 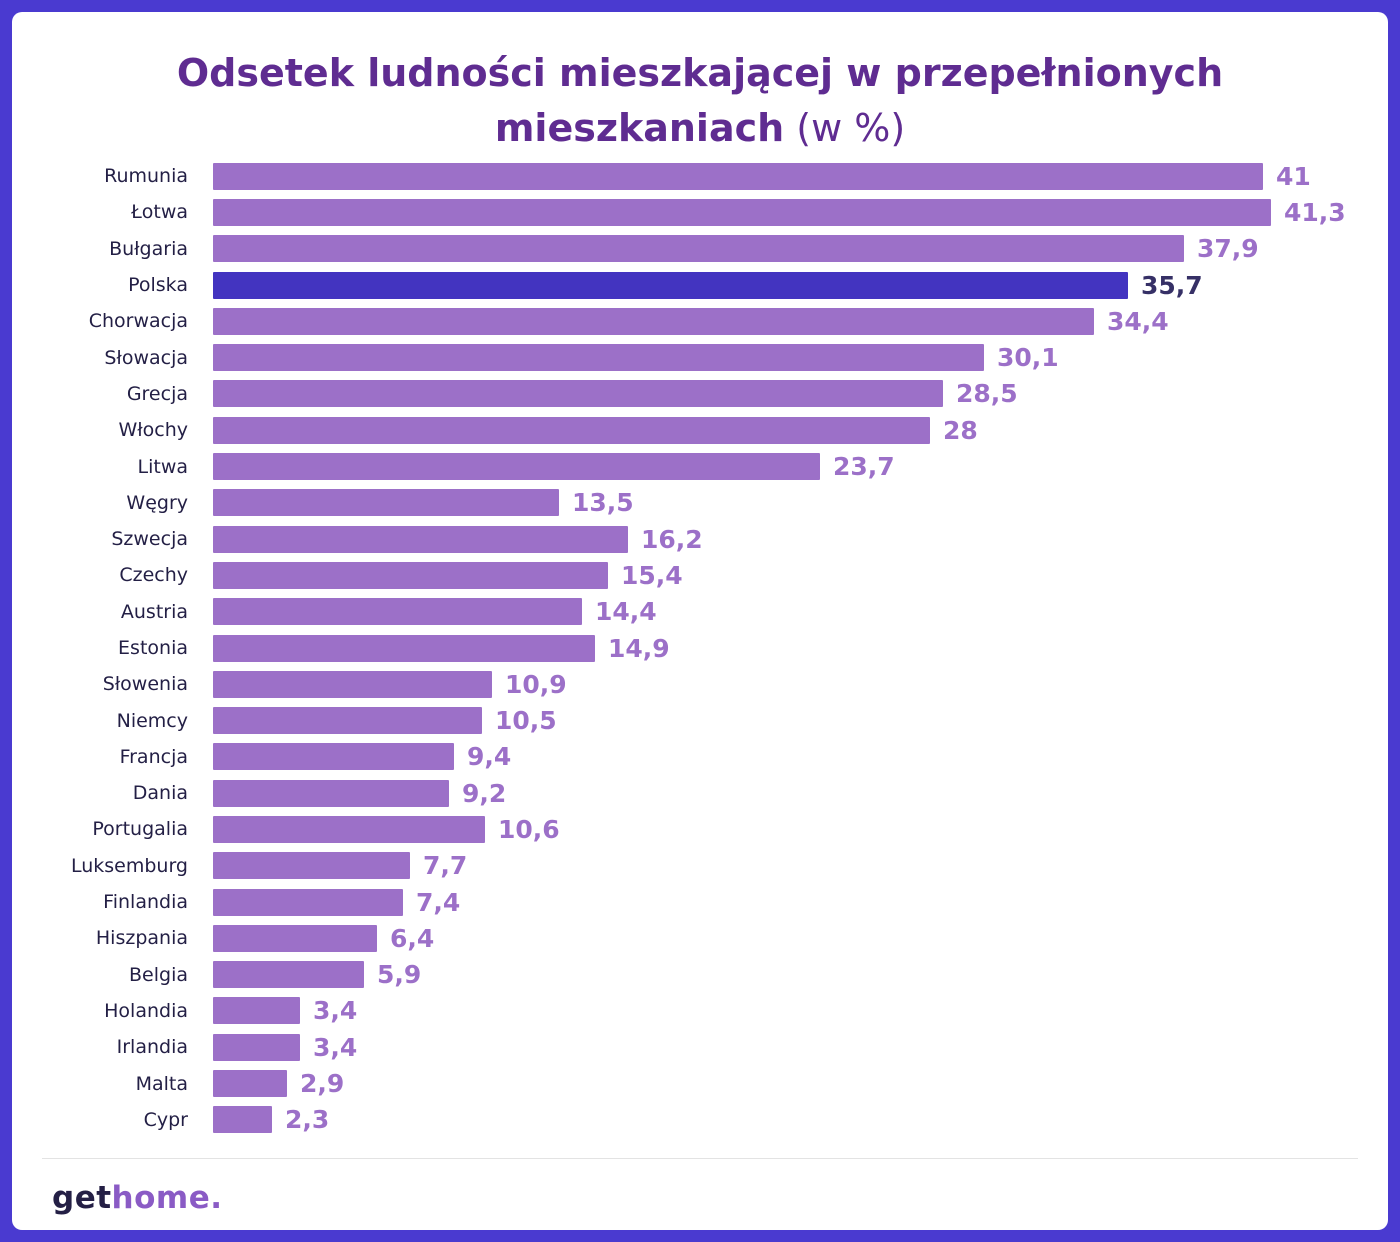 I want to click on chart-row: Malta 2,9, so click(x=700, y=1083).